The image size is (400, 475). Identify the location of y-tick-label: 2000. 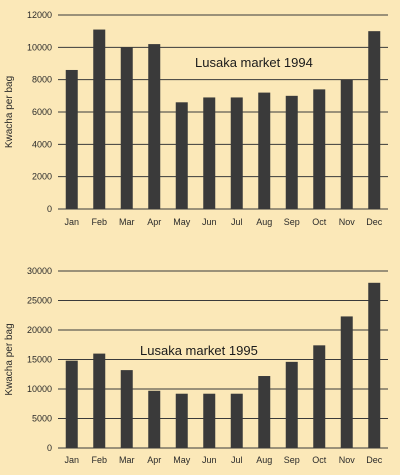
(42, 177).